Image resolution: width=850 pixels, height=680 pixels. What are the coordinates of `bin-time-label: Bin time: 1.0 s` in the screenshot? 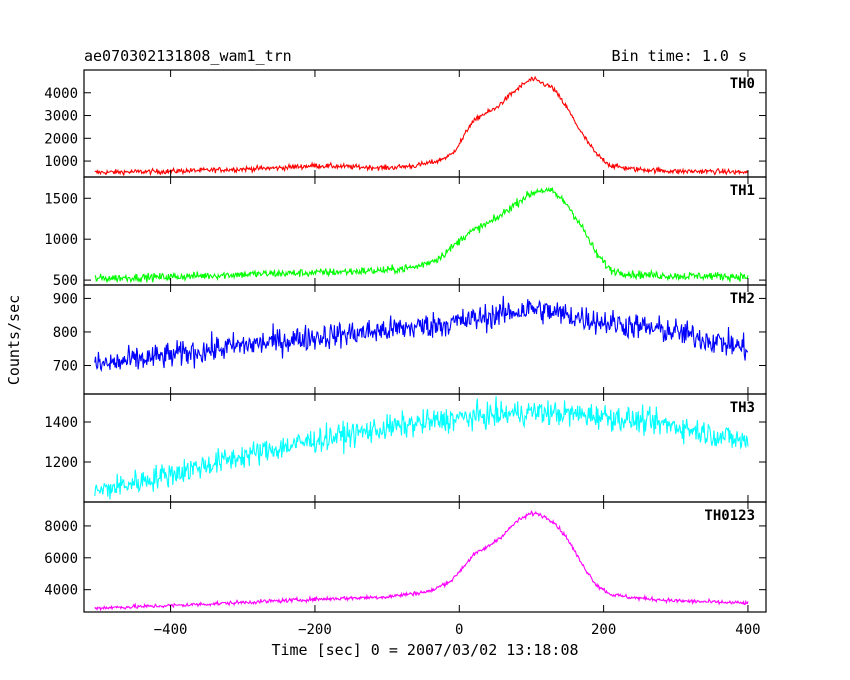 It's located at (679, 56).